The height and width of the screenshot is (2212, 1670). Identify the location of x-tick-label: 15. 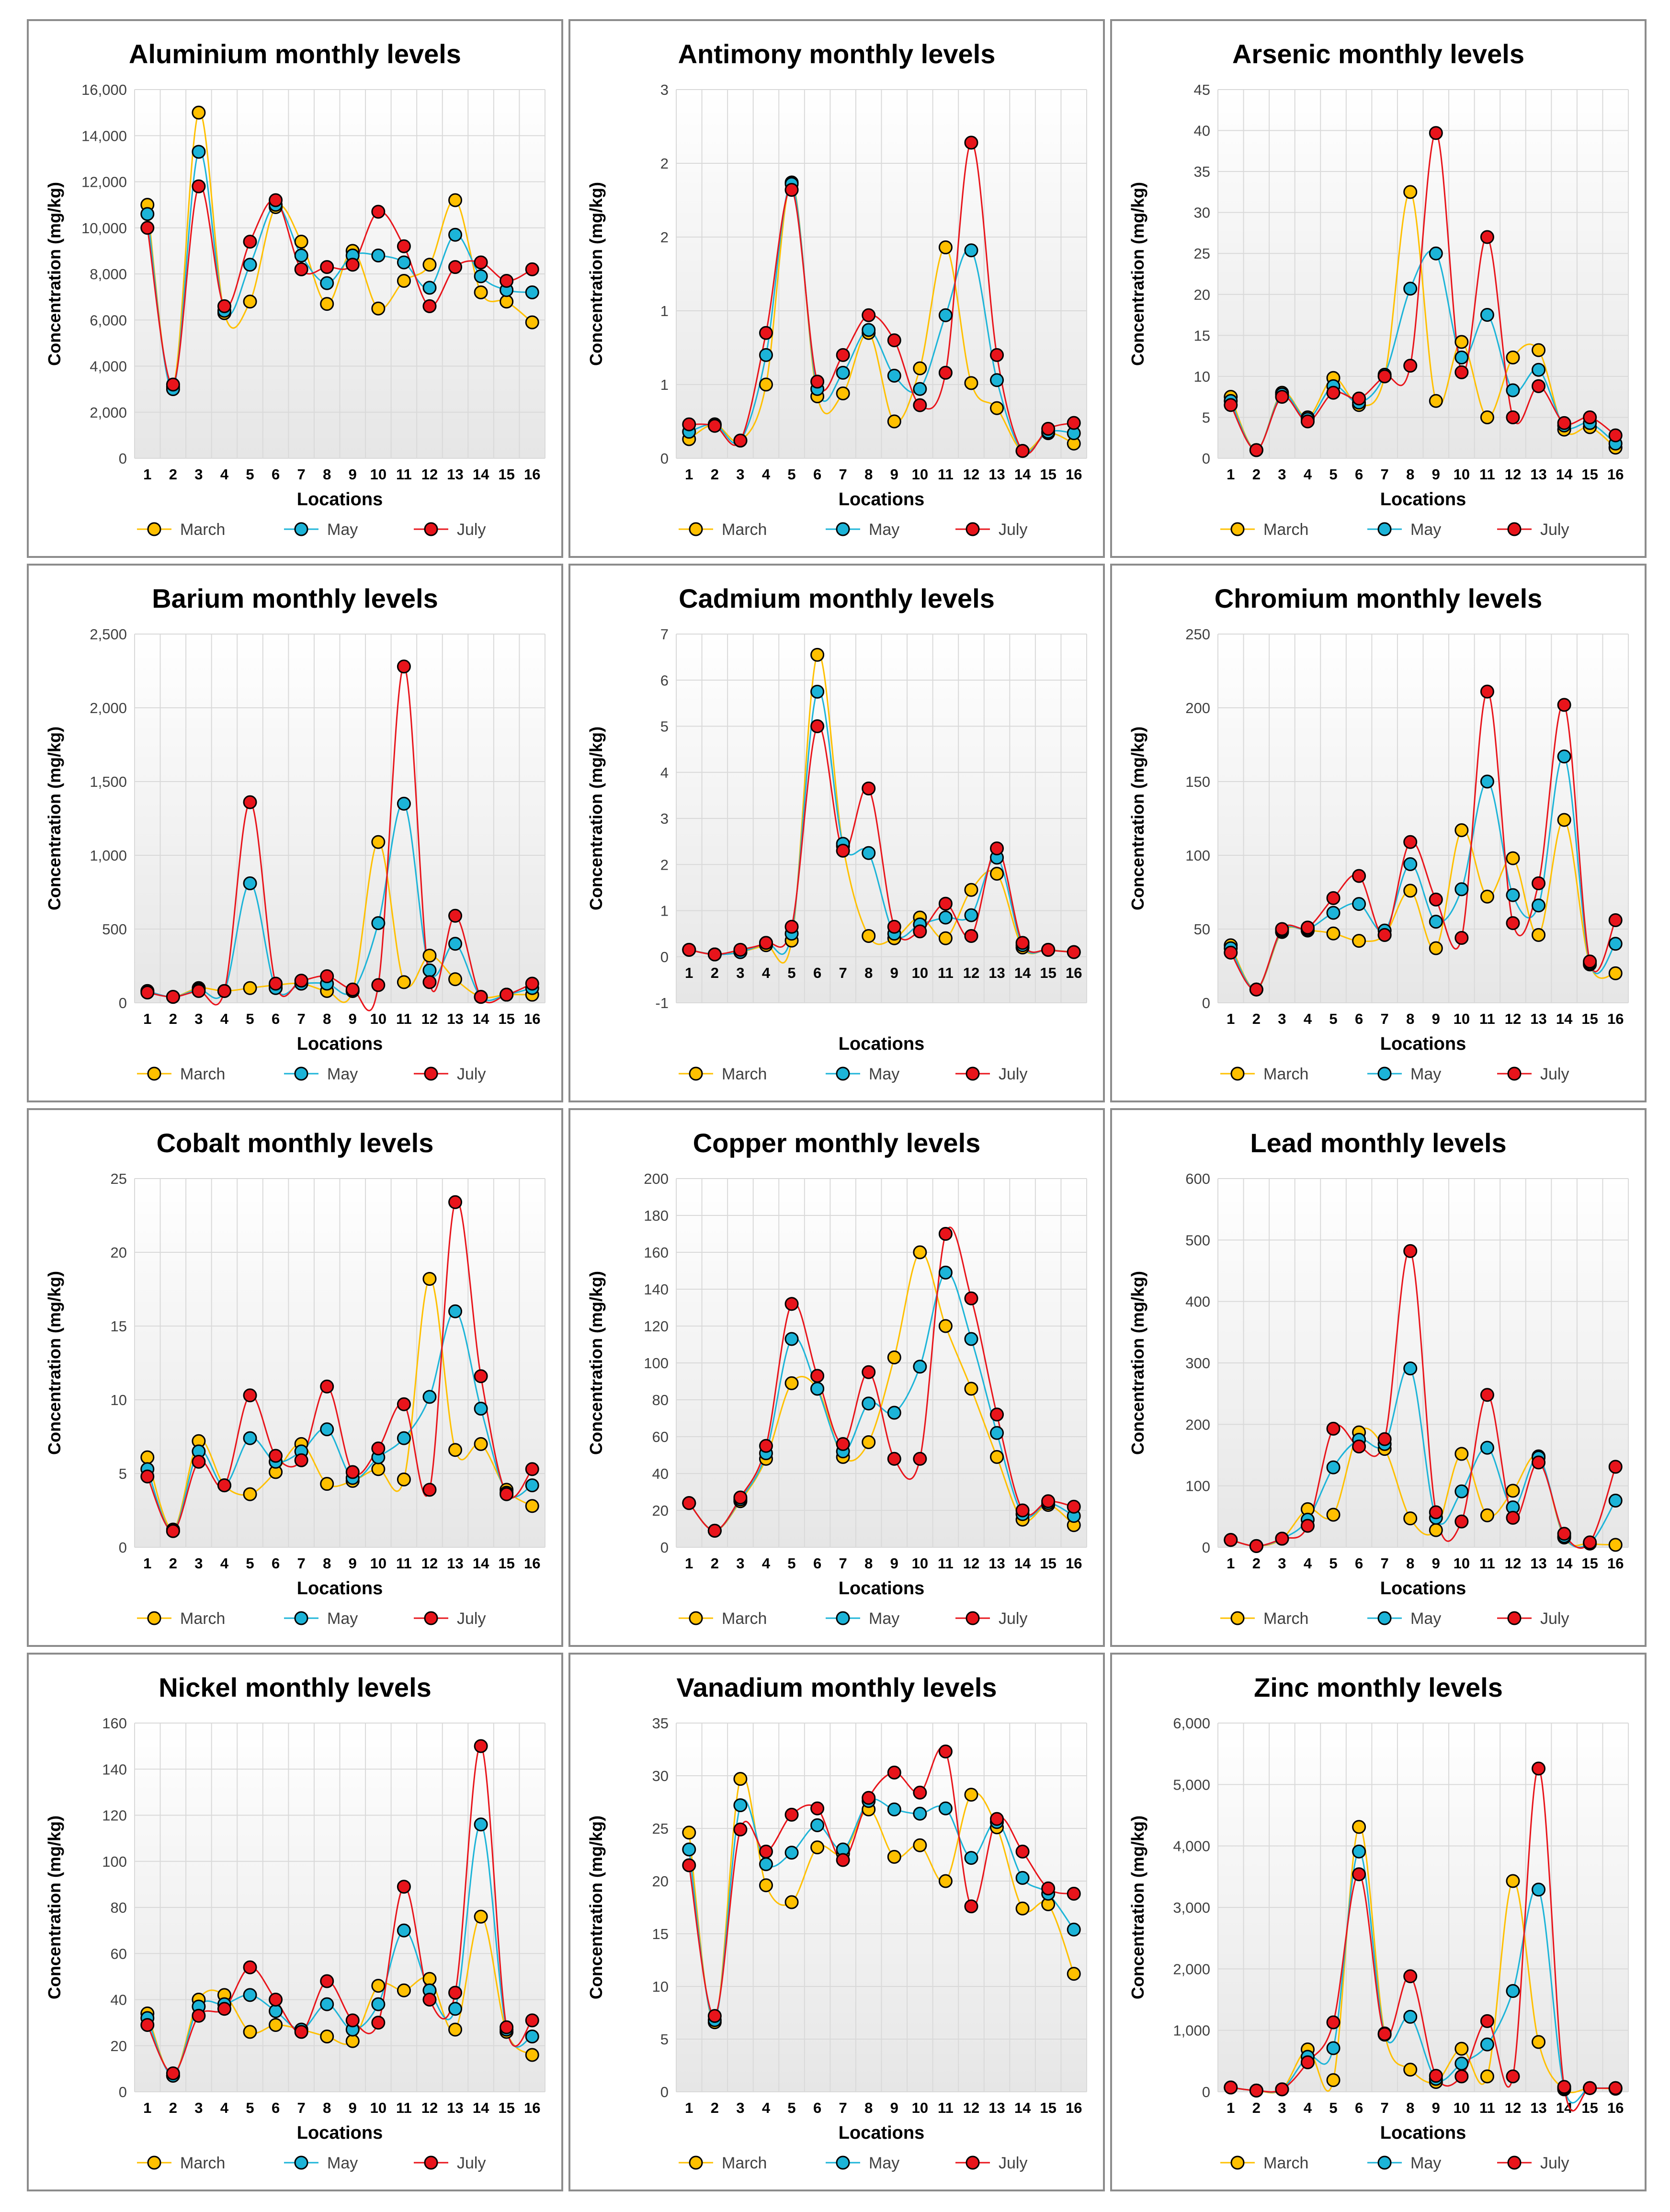
(1048, 972).